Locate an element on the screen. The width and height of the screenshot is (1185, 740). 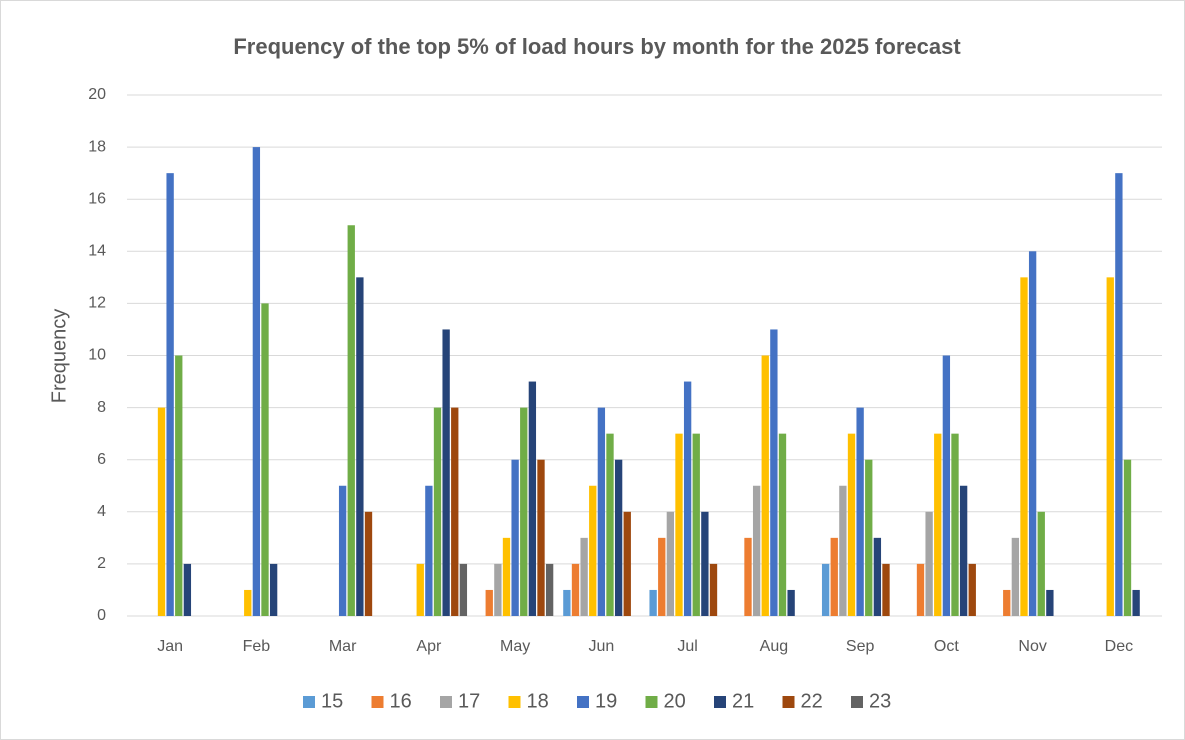
x-tick-label: Aug is located at coordinates (774, 646).